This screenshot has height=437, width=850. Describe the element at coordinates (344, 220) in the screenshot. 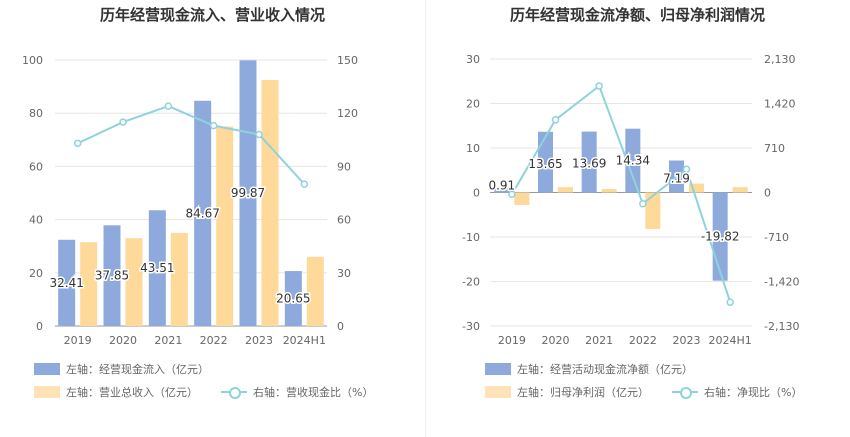

I see `right-axis-tick-label: 60` at that location.